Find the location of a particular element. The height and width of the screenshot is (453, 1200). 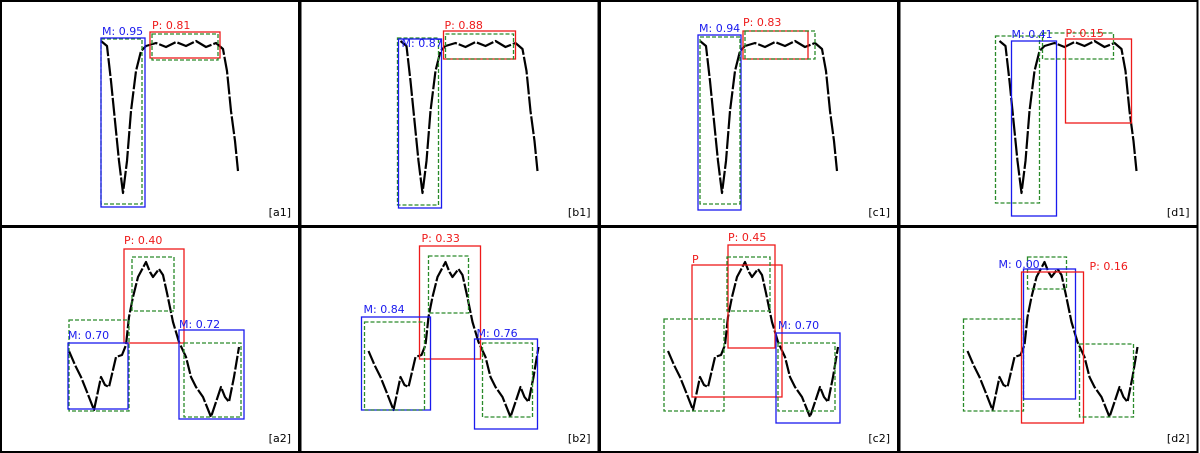

box-label: M: 0.72 is located at coordinates (199, 324).